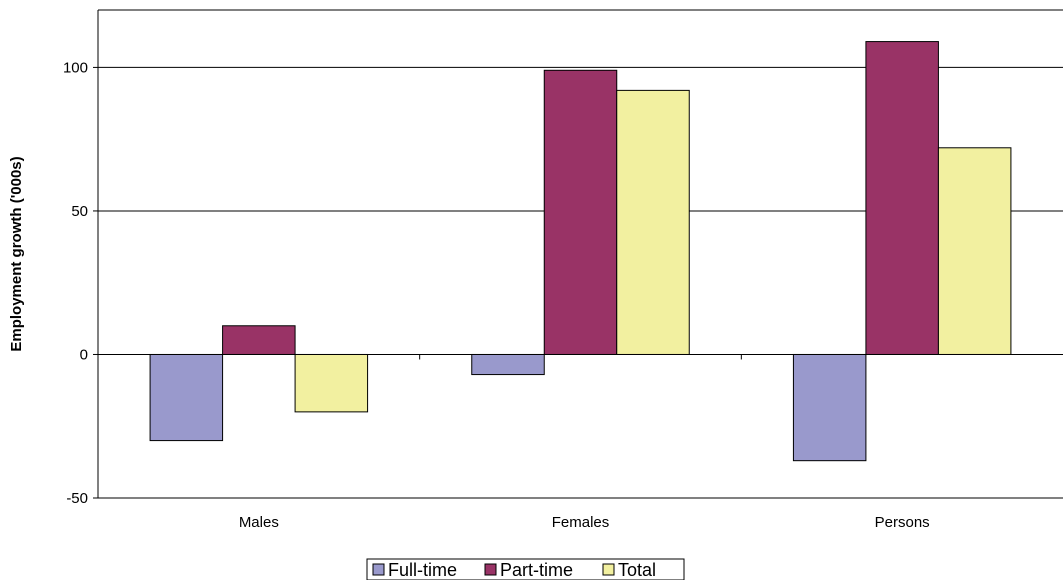  Describe the element at coordinates (536, 570) in the screenshot. I see `legend-label-part-time: Part-time` at that location.